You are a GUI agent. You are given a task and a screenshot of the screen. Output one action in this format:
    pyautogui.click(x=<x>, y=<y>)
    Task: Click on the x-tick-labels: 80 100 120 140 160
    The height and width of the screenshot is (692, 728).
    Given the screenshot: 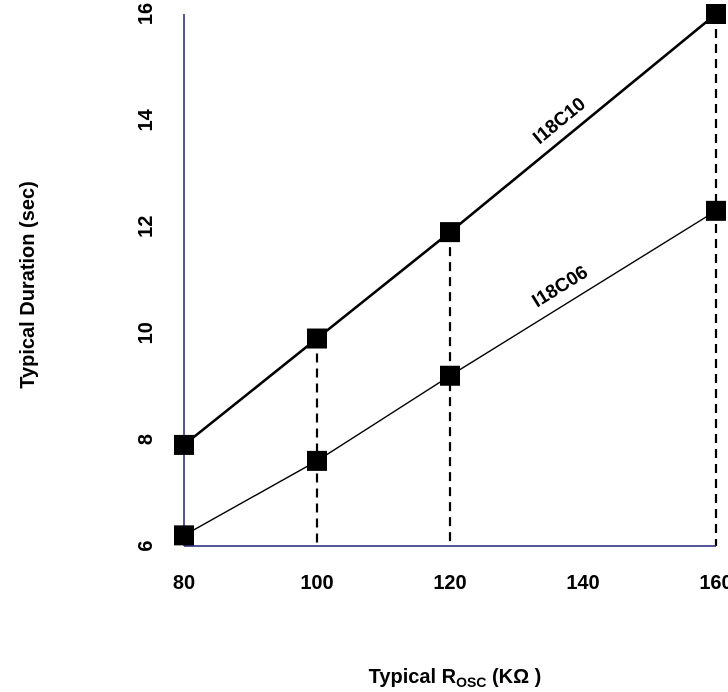 What is the action you would take?
    pyautogui.click(x=450, y=583)
    